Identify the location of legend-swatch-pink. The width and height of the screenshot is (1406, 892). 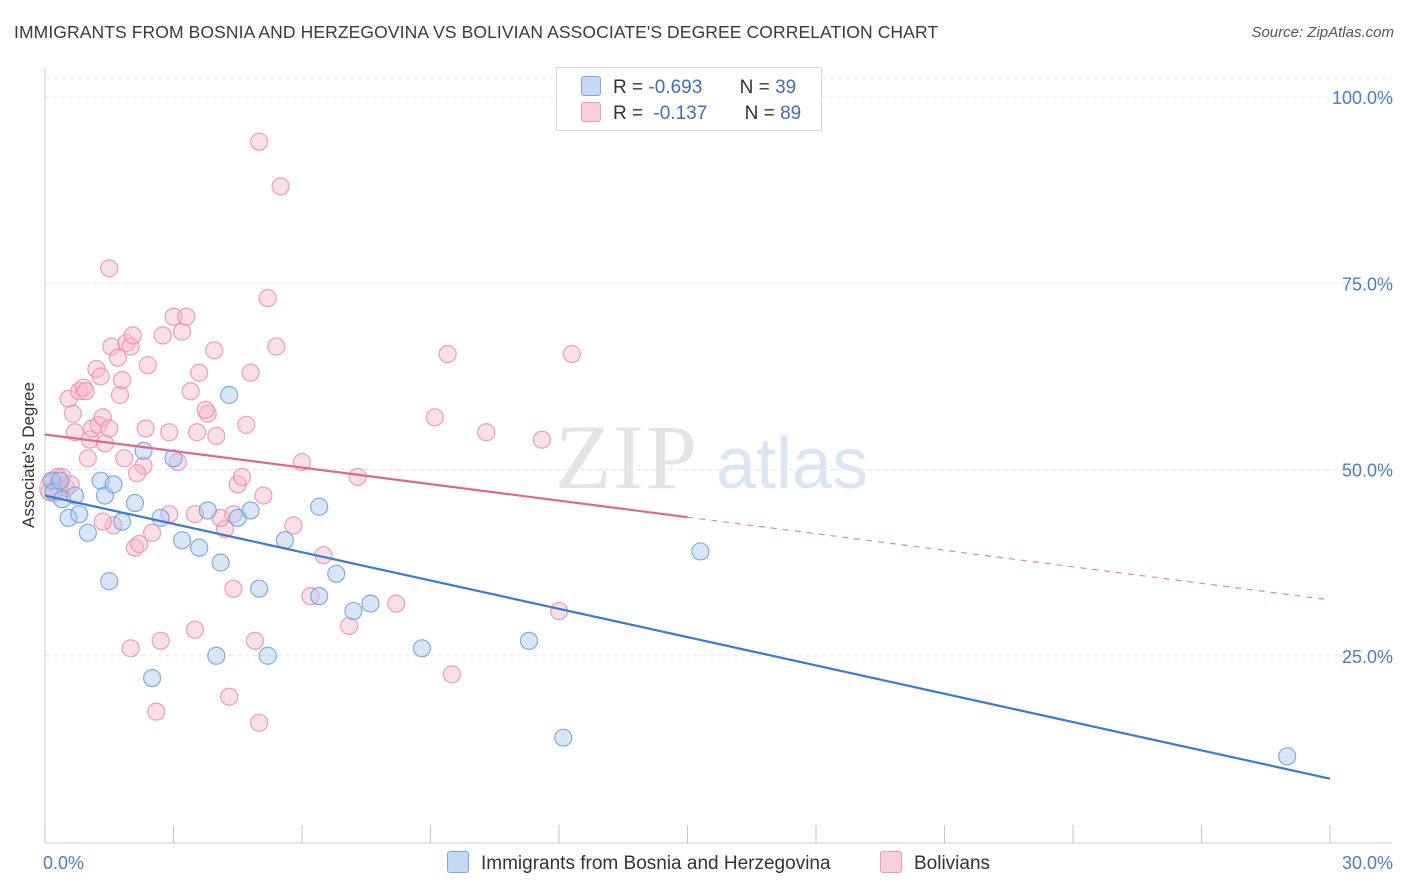
(591, 112).